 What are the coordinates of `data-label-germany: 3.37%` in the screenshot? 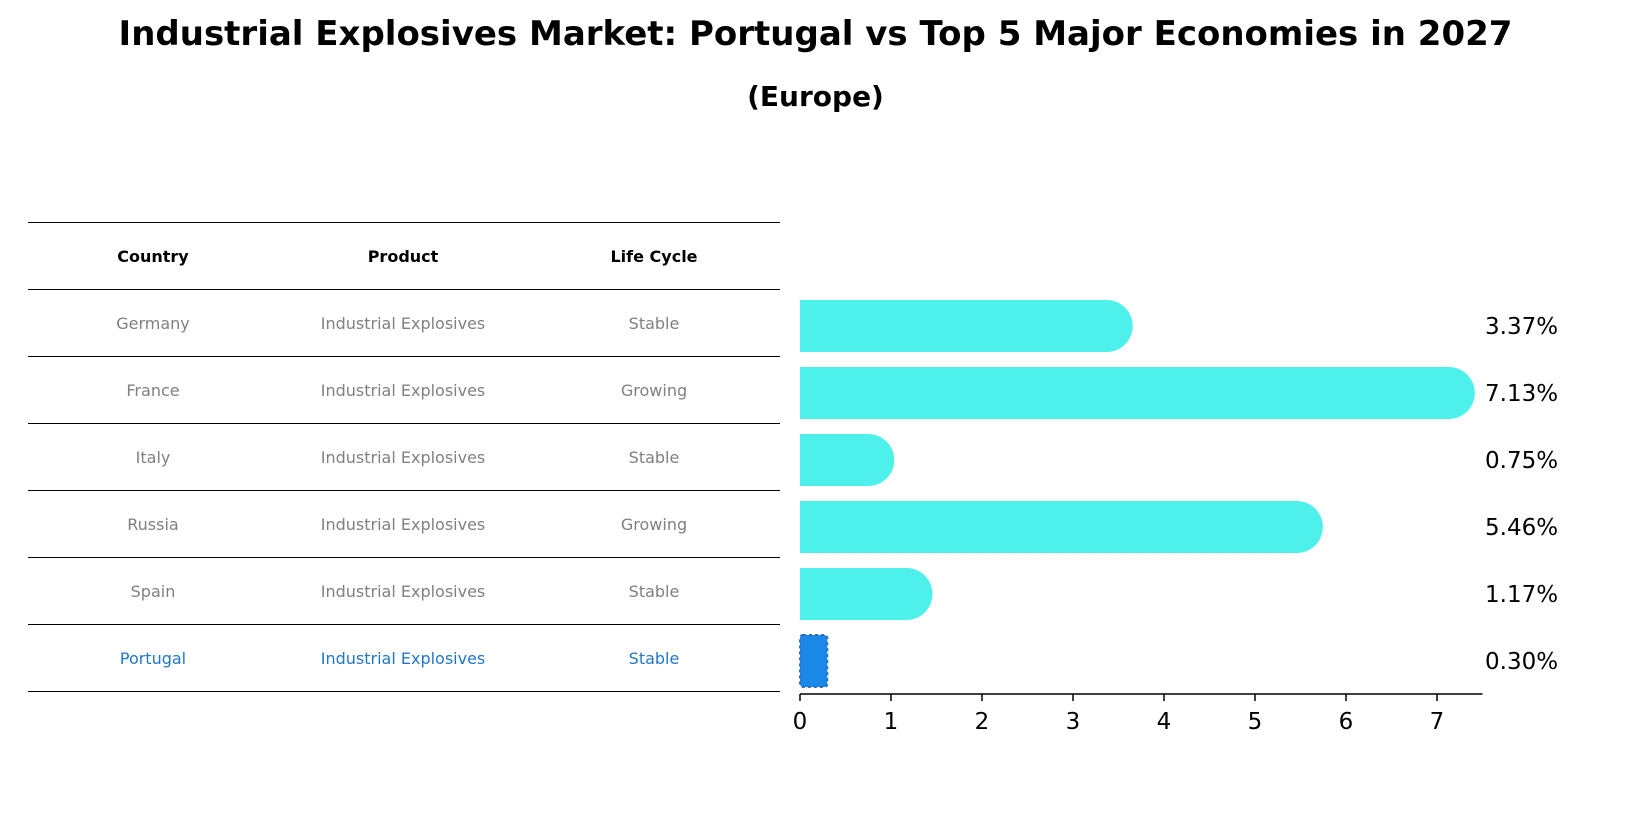 It's located at (1521, 327).